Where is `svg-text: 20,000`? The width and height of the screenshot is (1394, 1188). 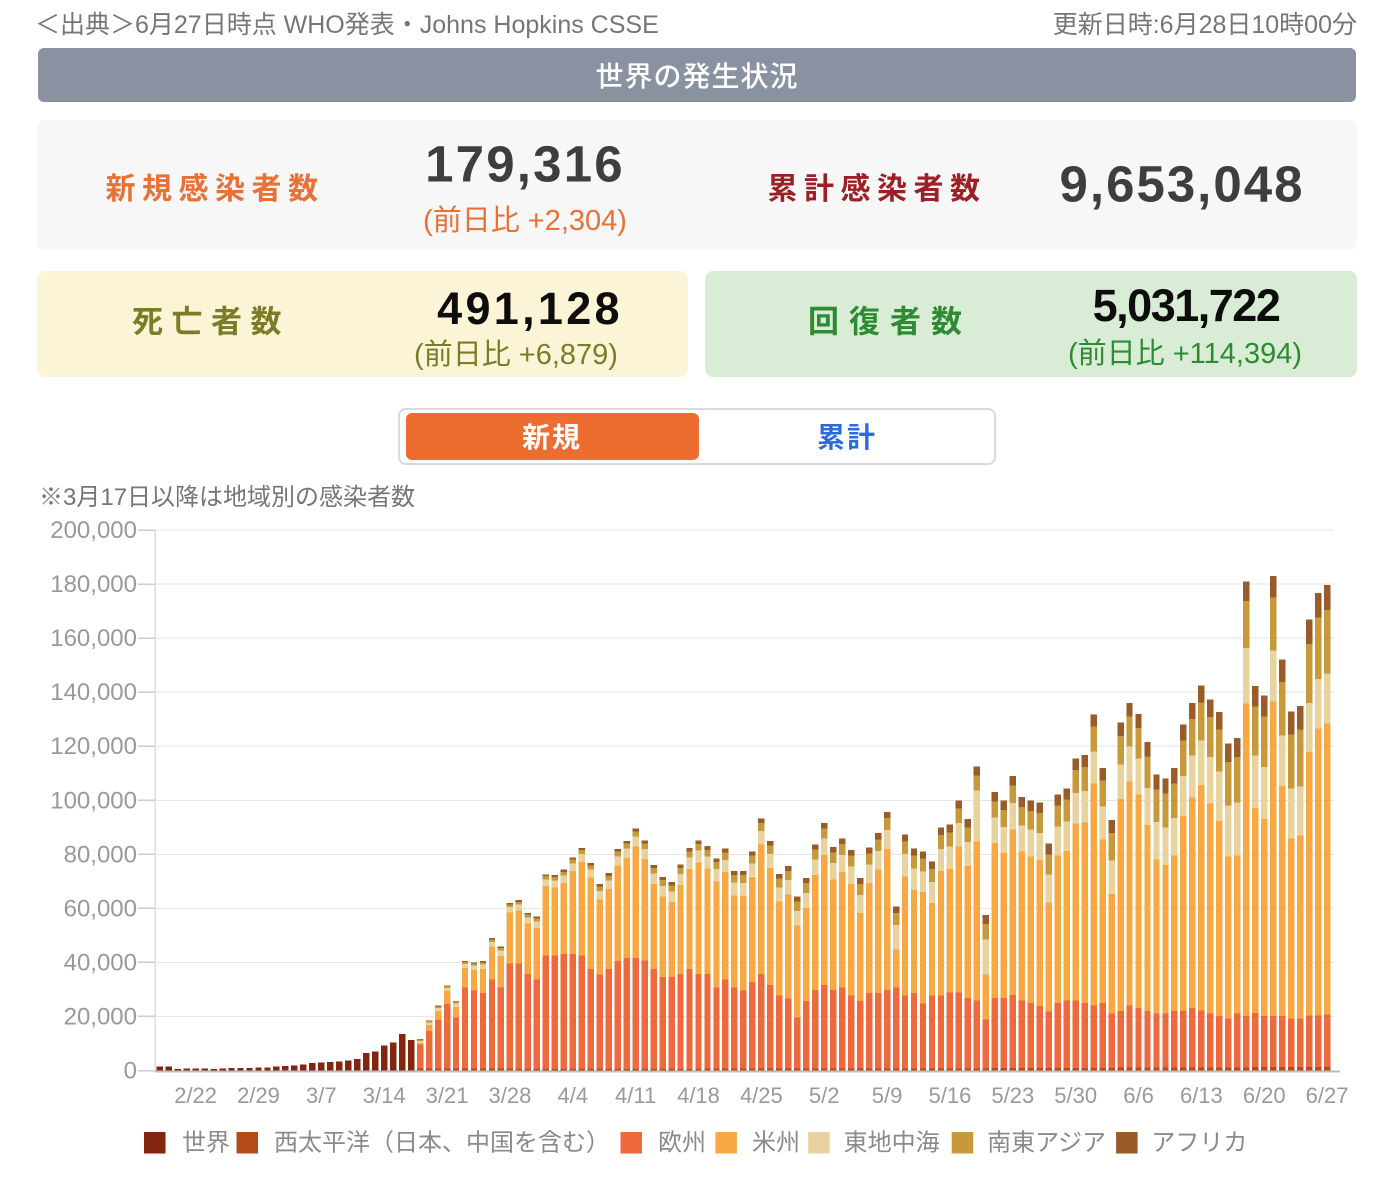 svg-text: 20,000 is located at coordinates (100, 1016).